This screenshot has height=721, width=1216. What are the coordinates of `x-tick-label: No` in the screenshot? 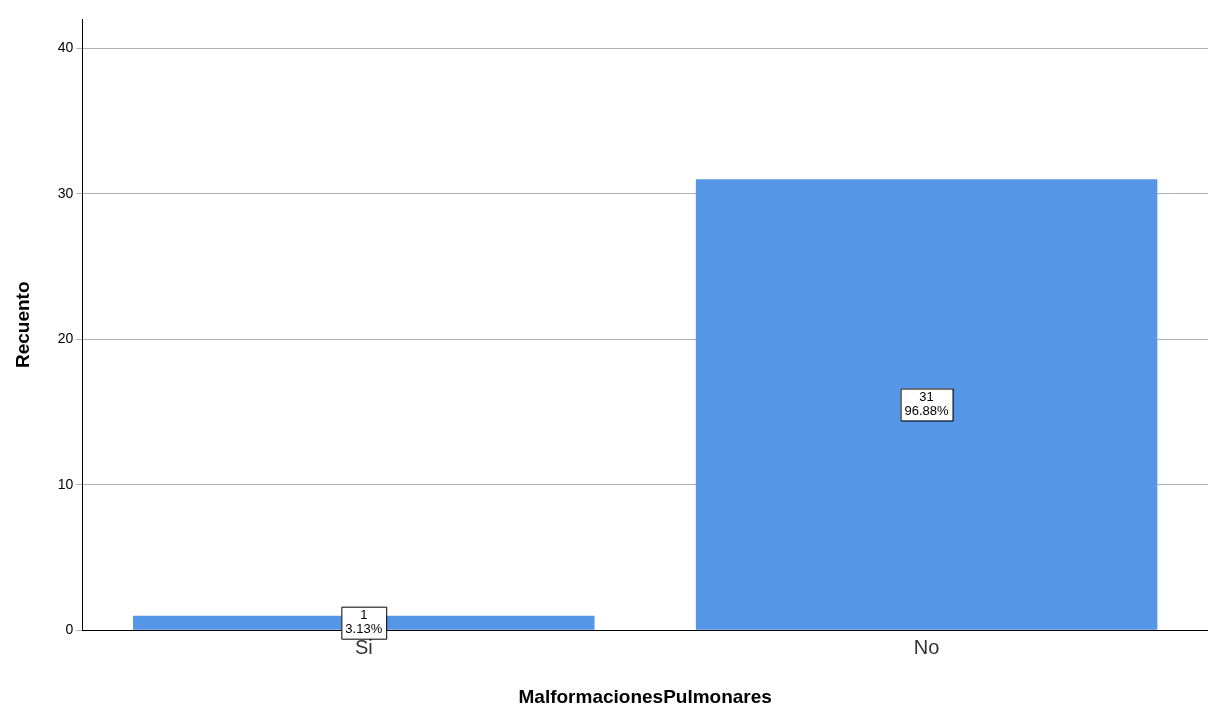 It's located at (926, 646).